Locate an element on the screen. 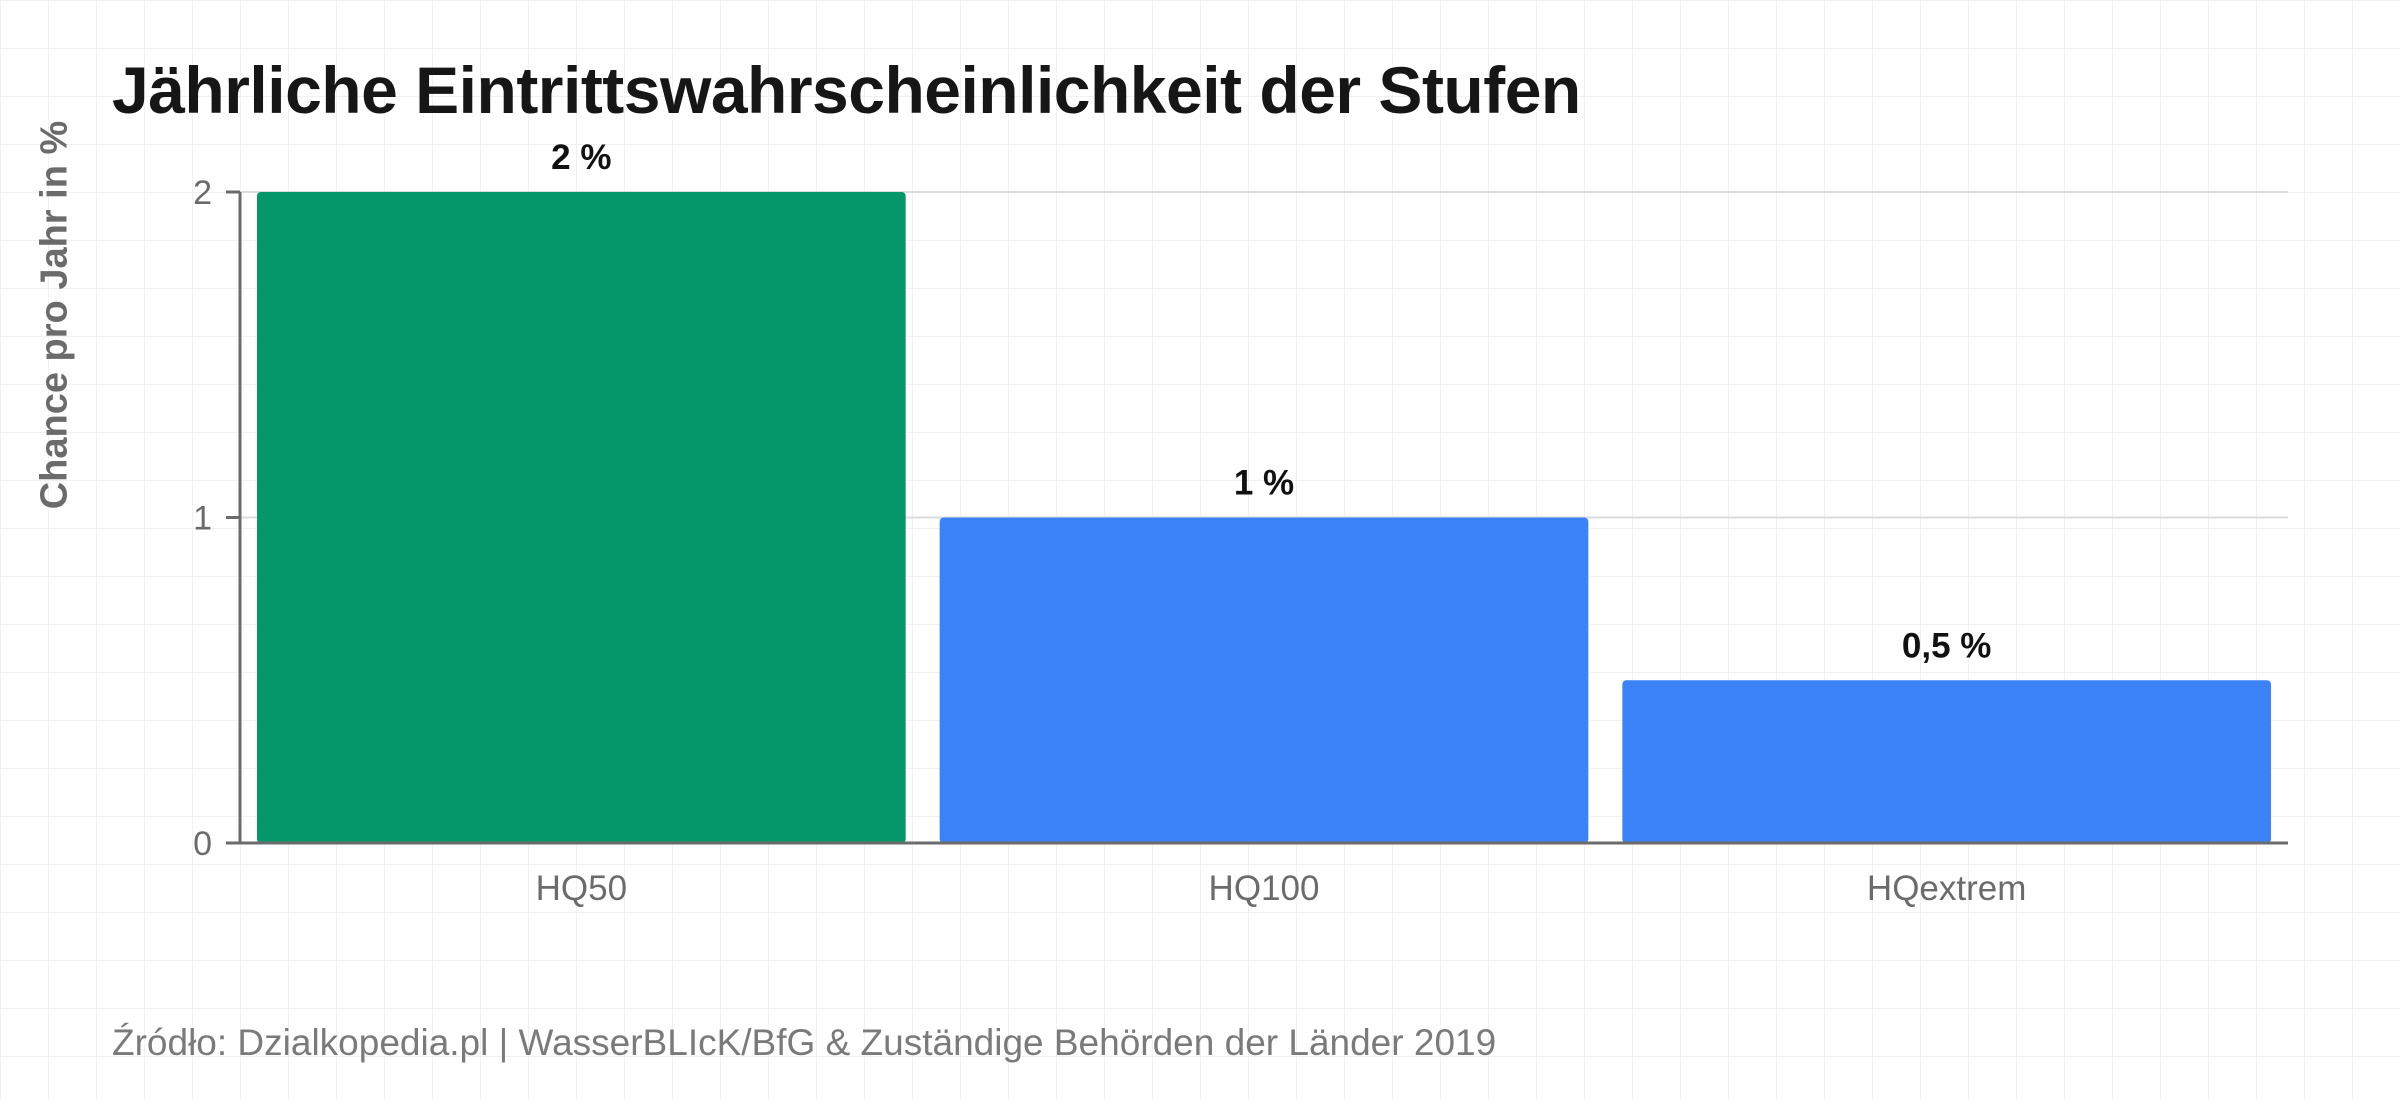 The width and height of the screenshot is (2400, 1100). data-label-hqextrem: 0,5 % is located at coordinates (1947, 645).